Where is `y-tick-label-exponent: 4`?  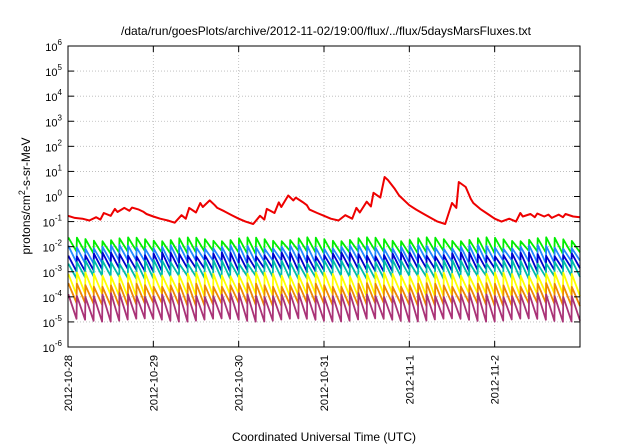 y-tick-label-exponent: 4 is located at coordinates (60, 92).